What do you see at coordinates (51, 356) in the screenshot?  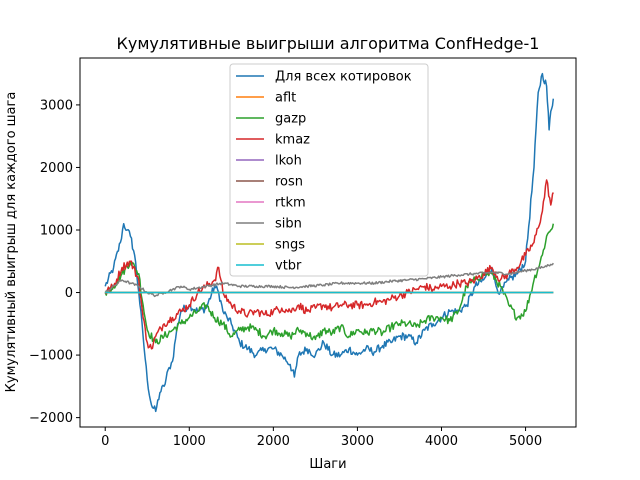 I see `y-tick-label: −1000` at bounding box center [51, 356].